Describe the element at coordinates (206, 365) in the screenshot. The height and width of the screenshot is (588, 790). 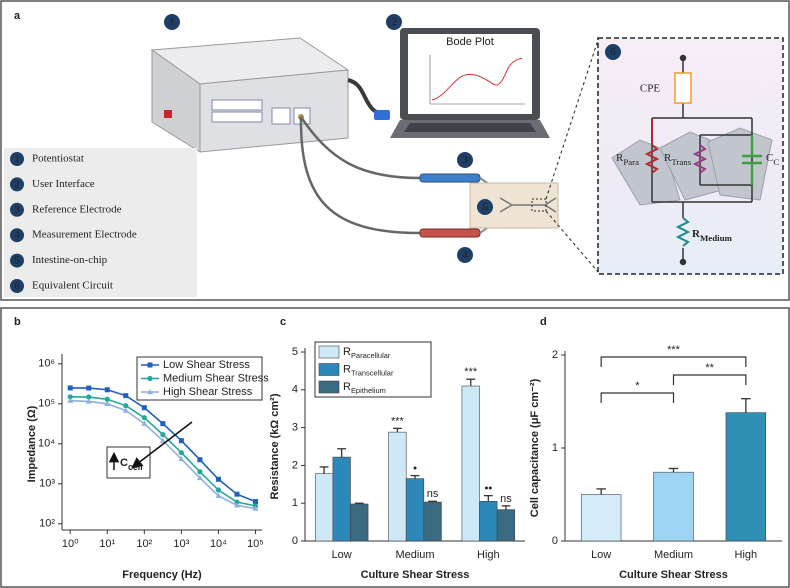
I see `legend-label: Low Shear Stress` at that location.